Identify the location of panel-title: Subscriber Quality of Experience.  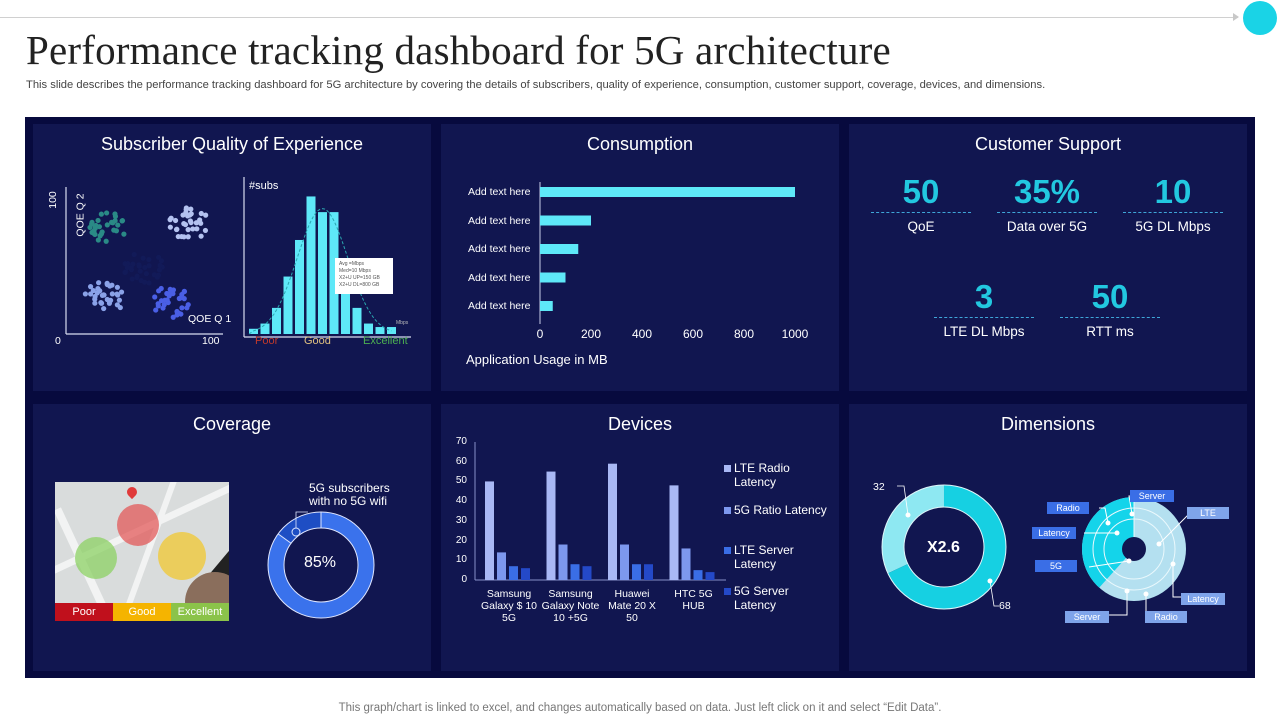
(232, 144).